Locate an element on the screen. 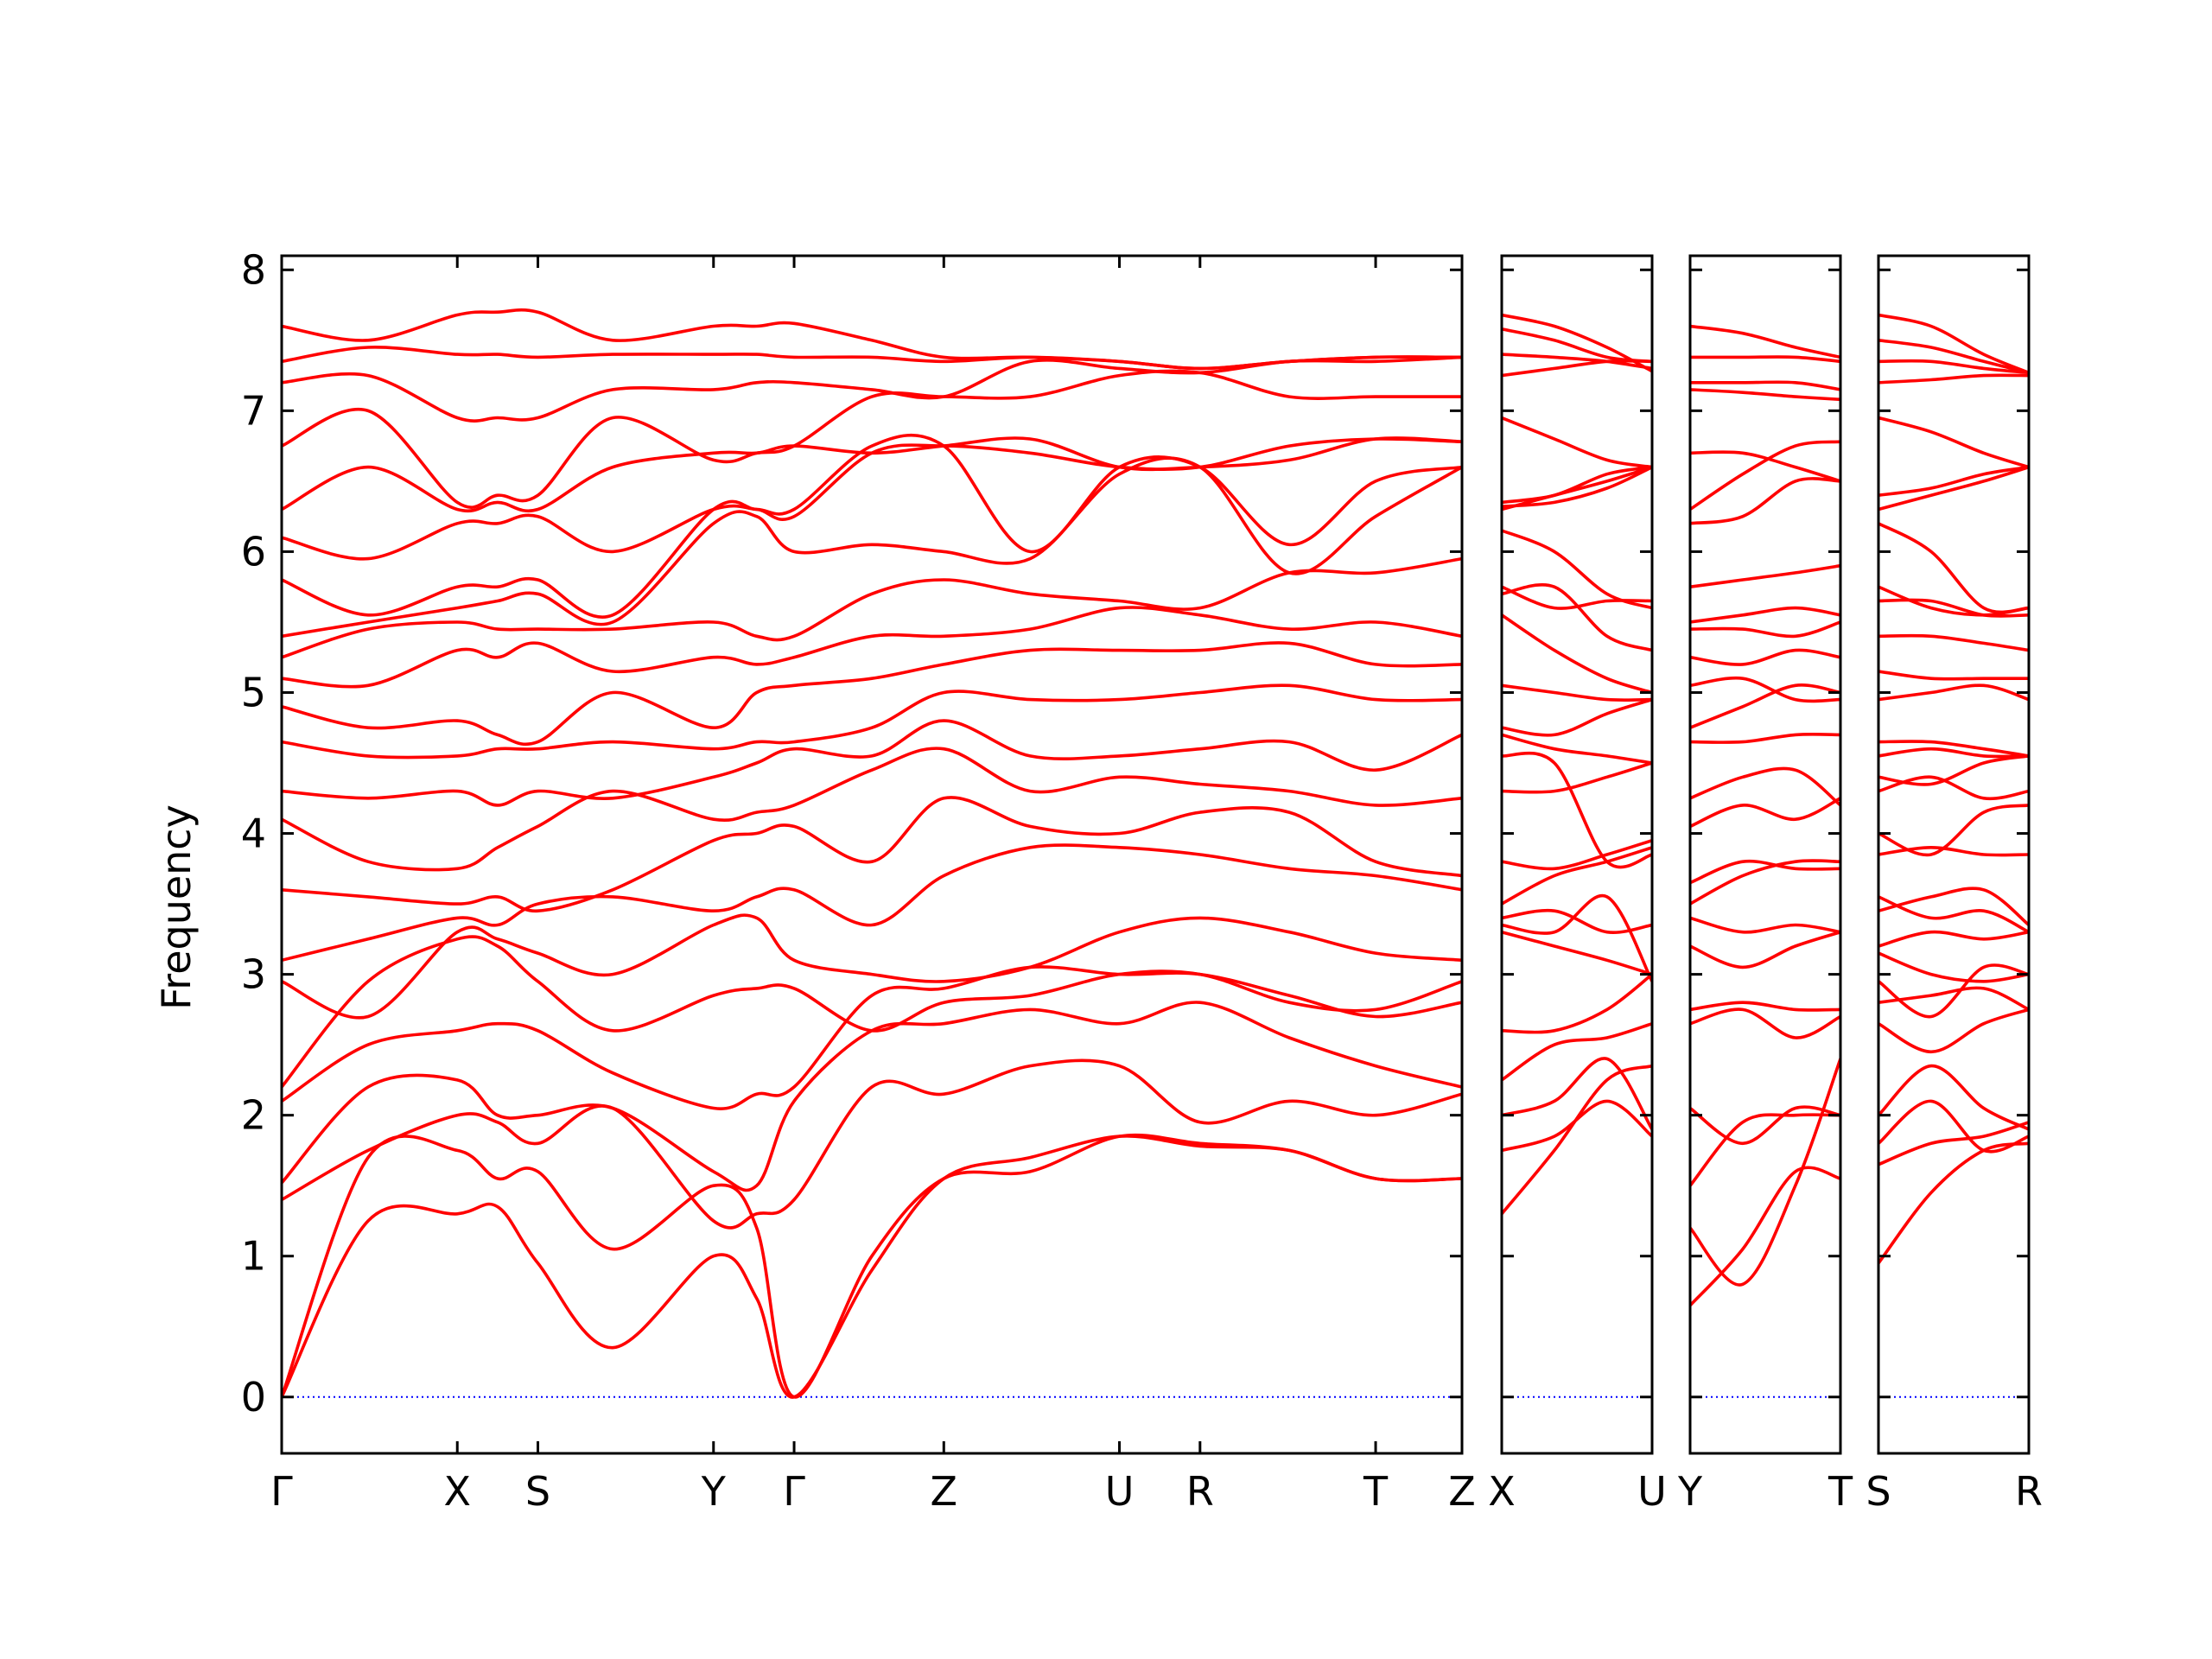  x-tick-label-Z: Z is located at coordinates (944, 1491).